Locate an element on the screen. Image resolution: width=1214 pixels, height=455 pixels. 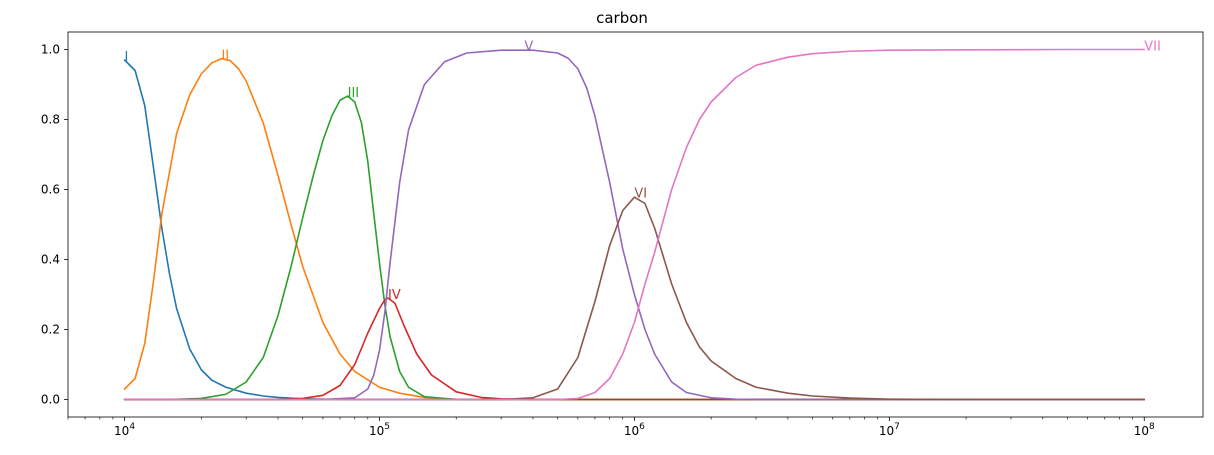
series-label-vi: VI is located at coordinates (640, 194).